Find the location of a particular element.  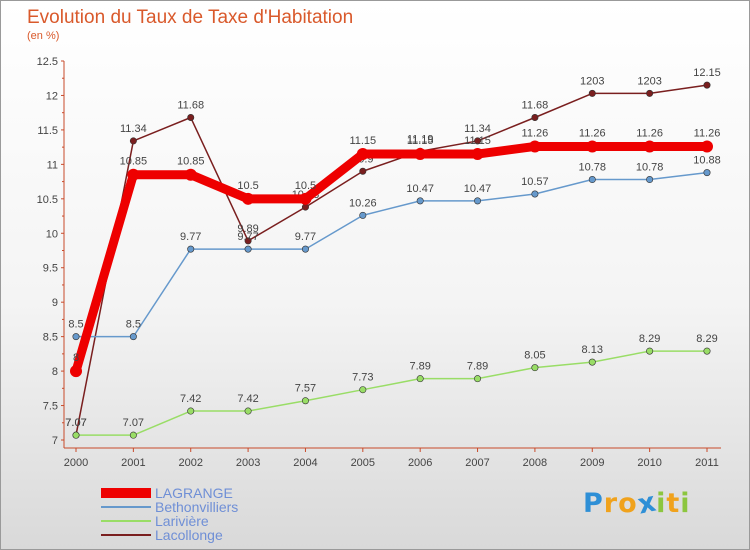

series-line-larivière is located at coordinates (391, 393).